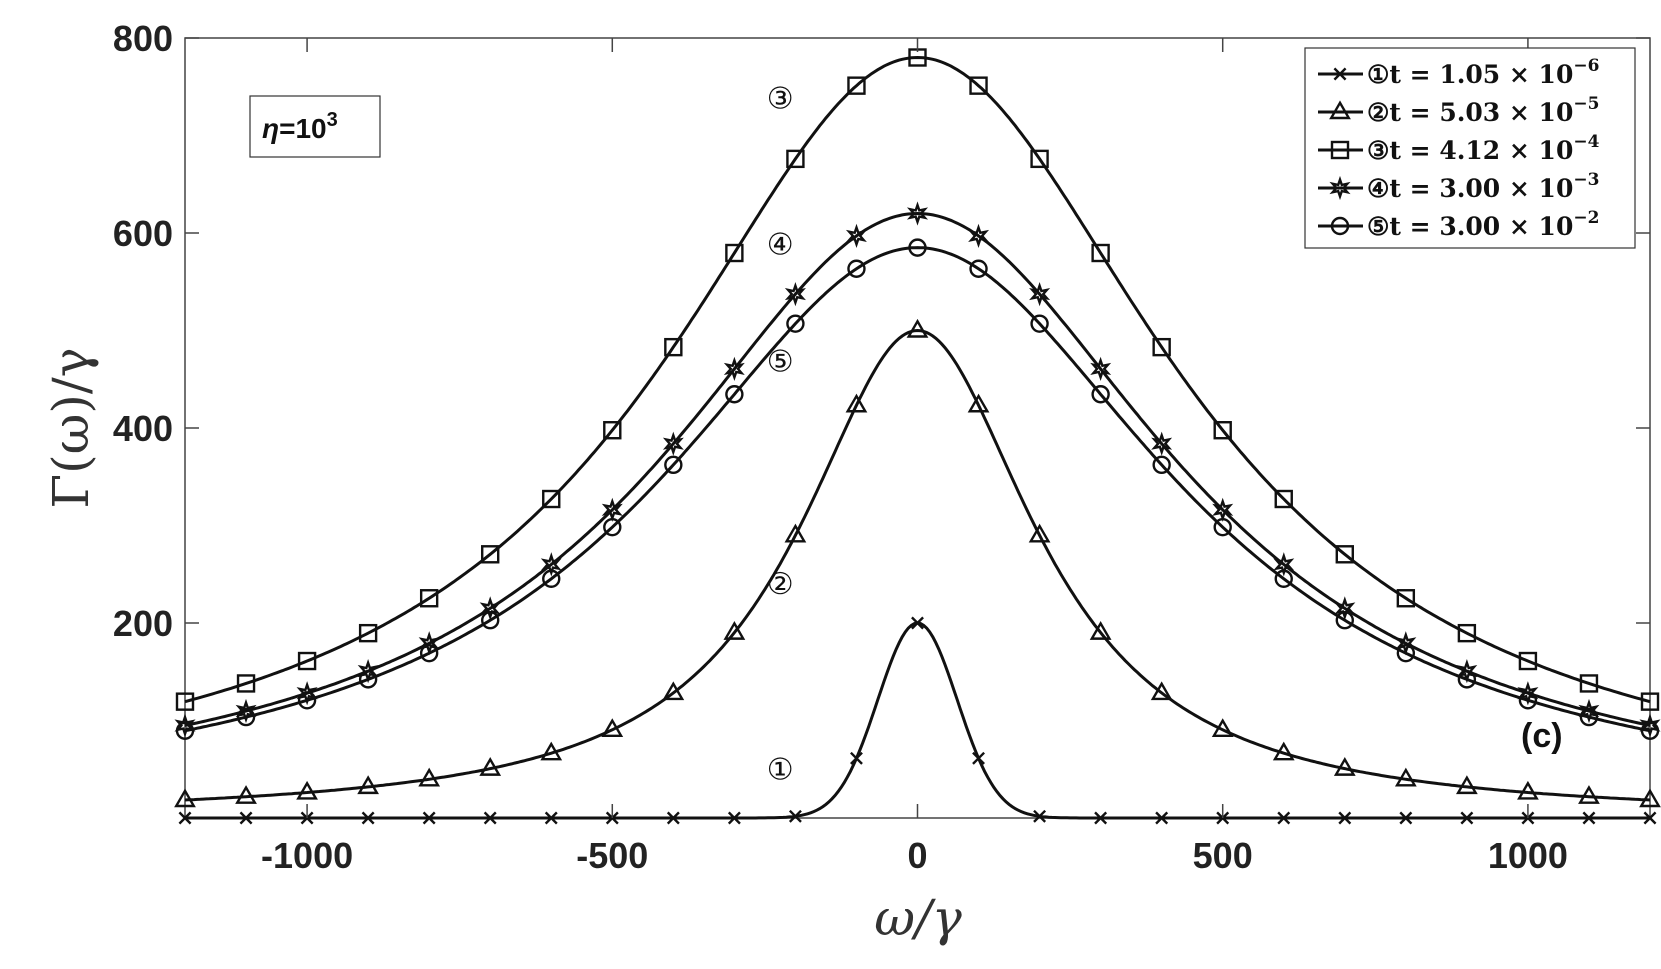 This screenshot has height=969, width=1661. I want to click on legend-entry-exponent: −3, so click(1586, 180).